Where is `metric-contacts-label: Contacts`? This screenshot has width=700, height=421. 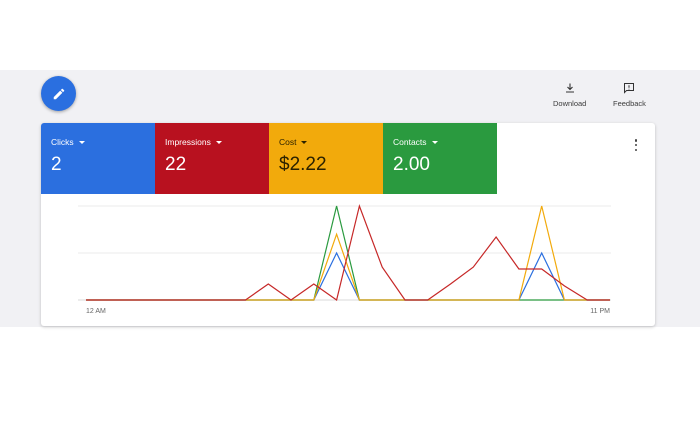 metric-contacts-label: Contacts is located at coordinates (410, 142).